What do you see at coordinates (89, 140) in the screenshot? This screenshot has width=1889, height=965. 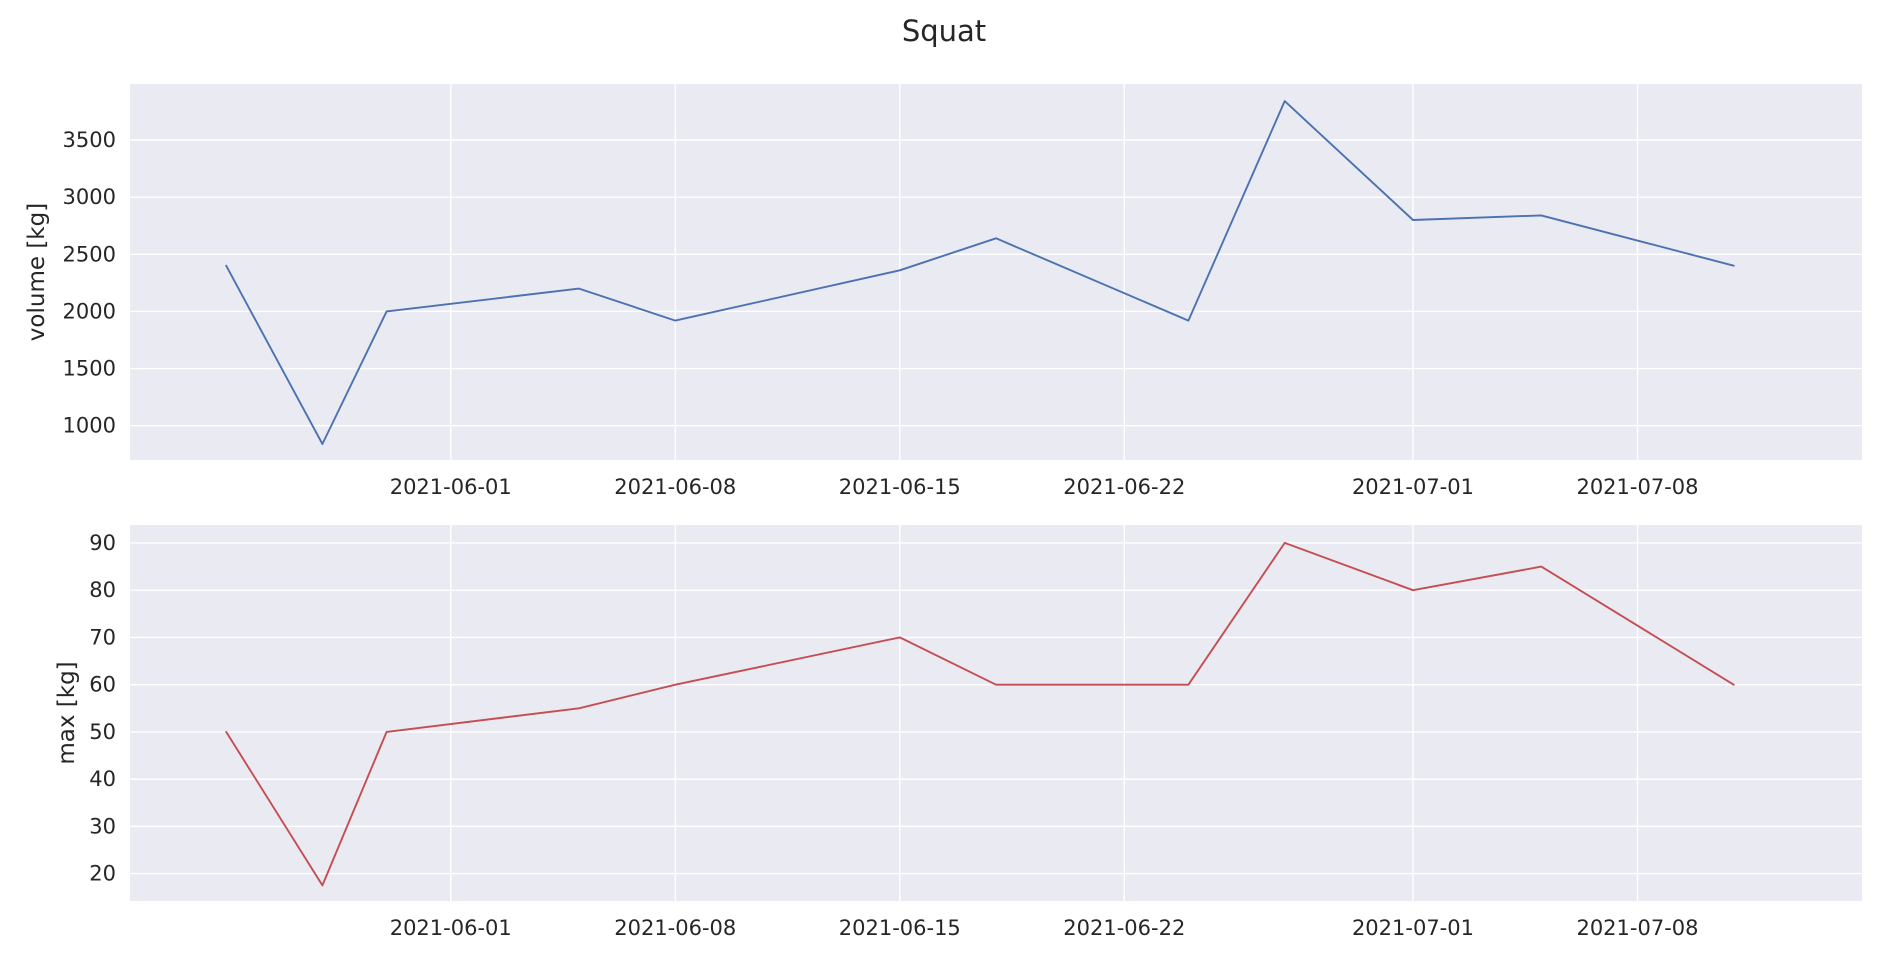 I see `y-tick-label: 3500` at bounding box center [89, 140].